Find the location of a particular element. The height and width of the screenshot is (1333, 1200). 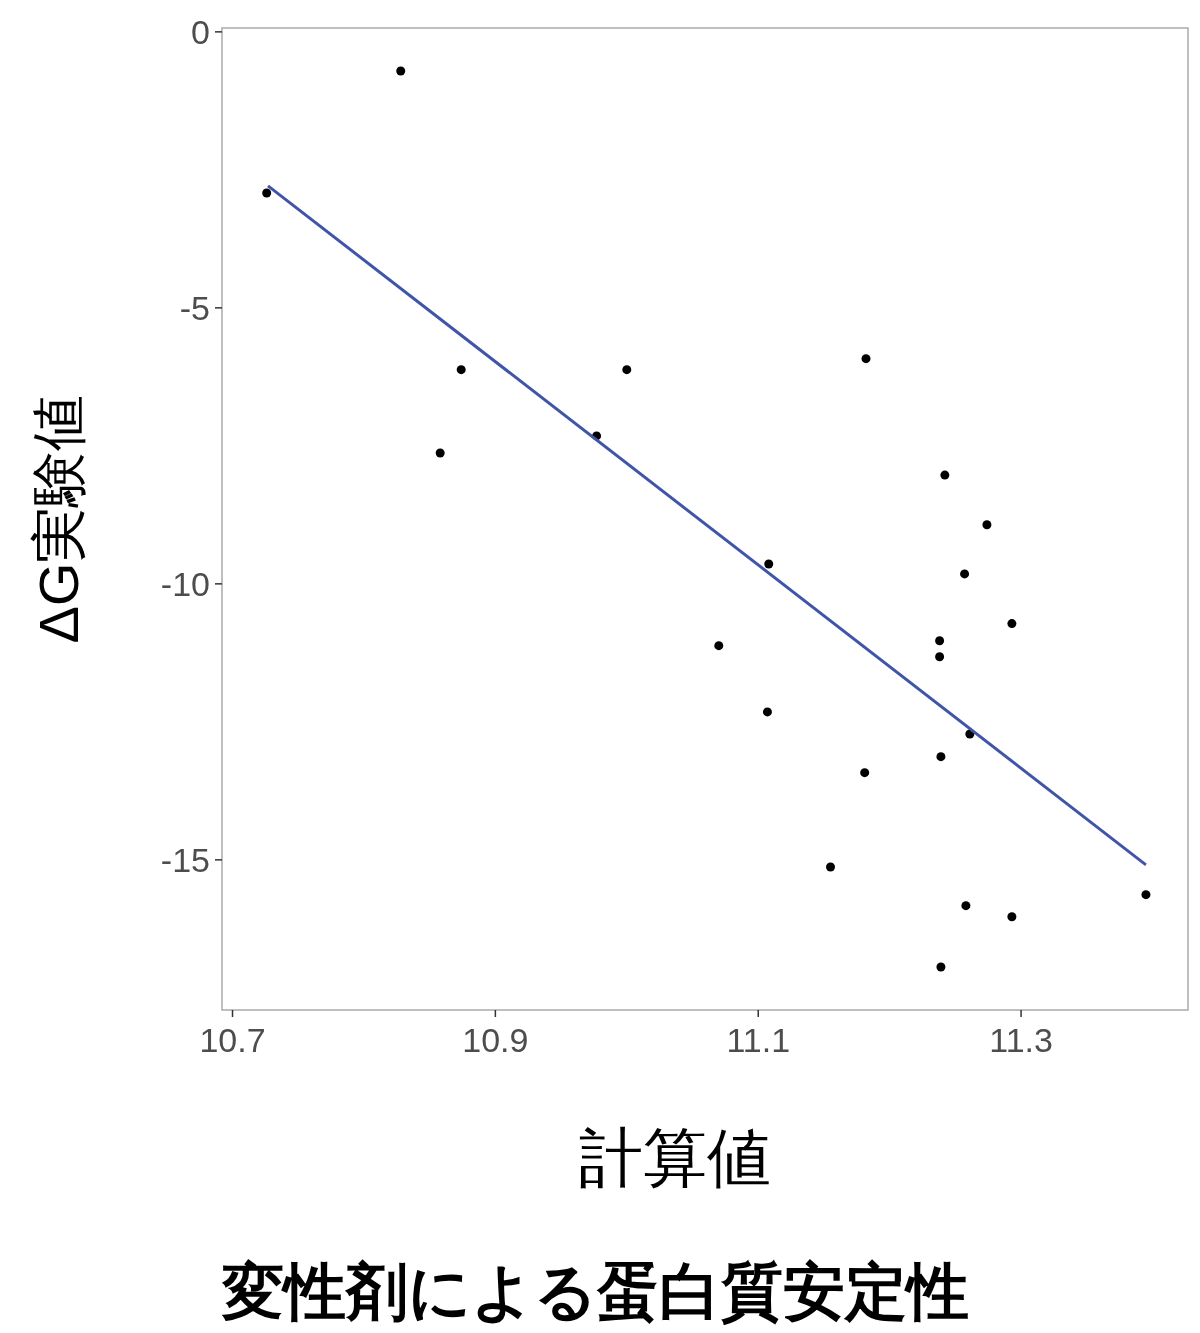

y-tick-label: -15 is located at coordinates (185, 859).